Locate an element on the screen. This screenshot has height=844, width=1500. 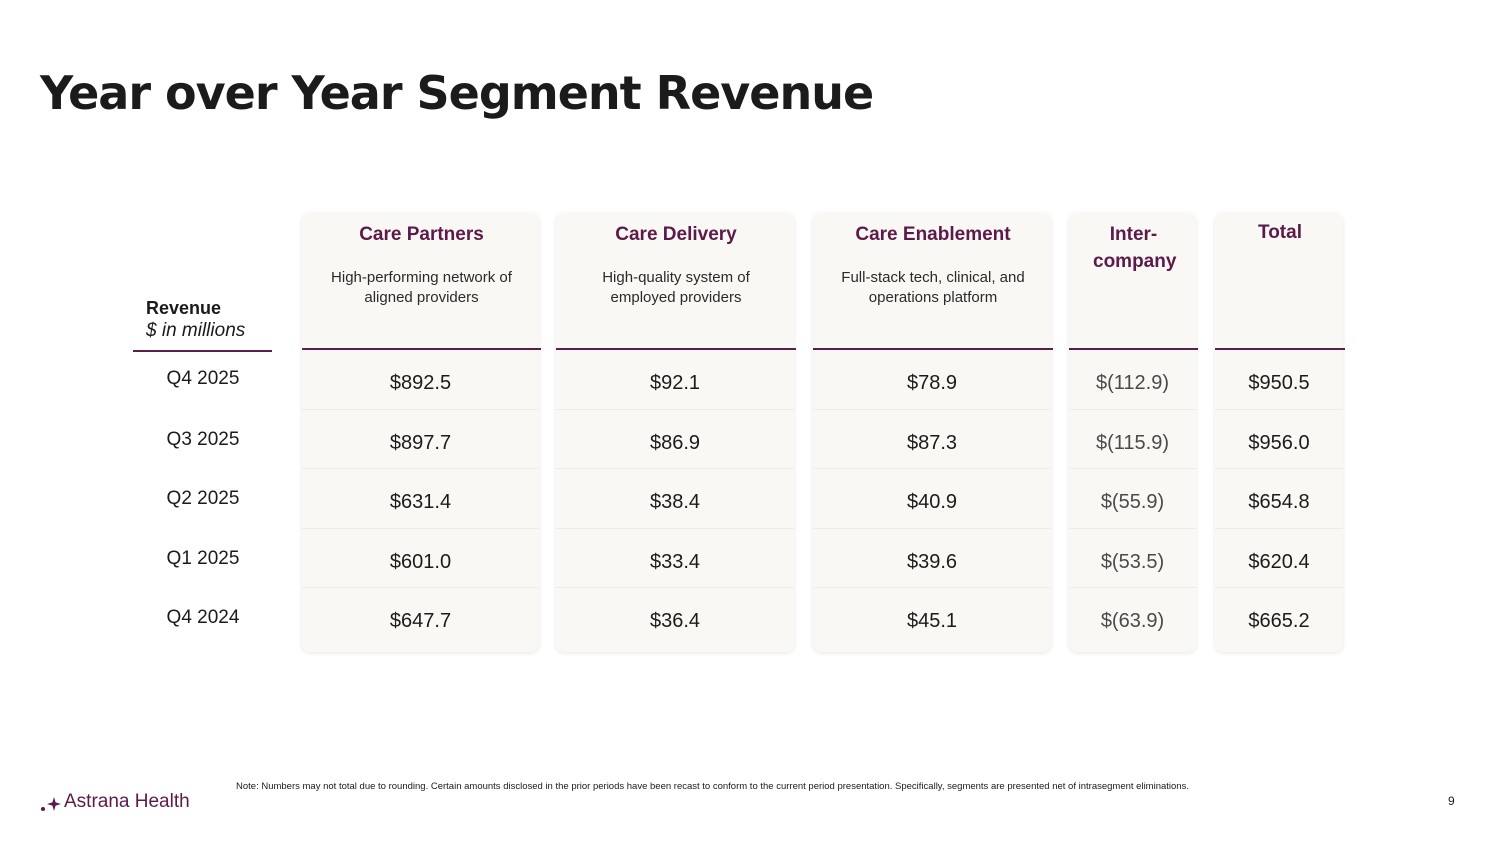
revenue-header: Revenue $ in millions is located at coordinates (202, 324).